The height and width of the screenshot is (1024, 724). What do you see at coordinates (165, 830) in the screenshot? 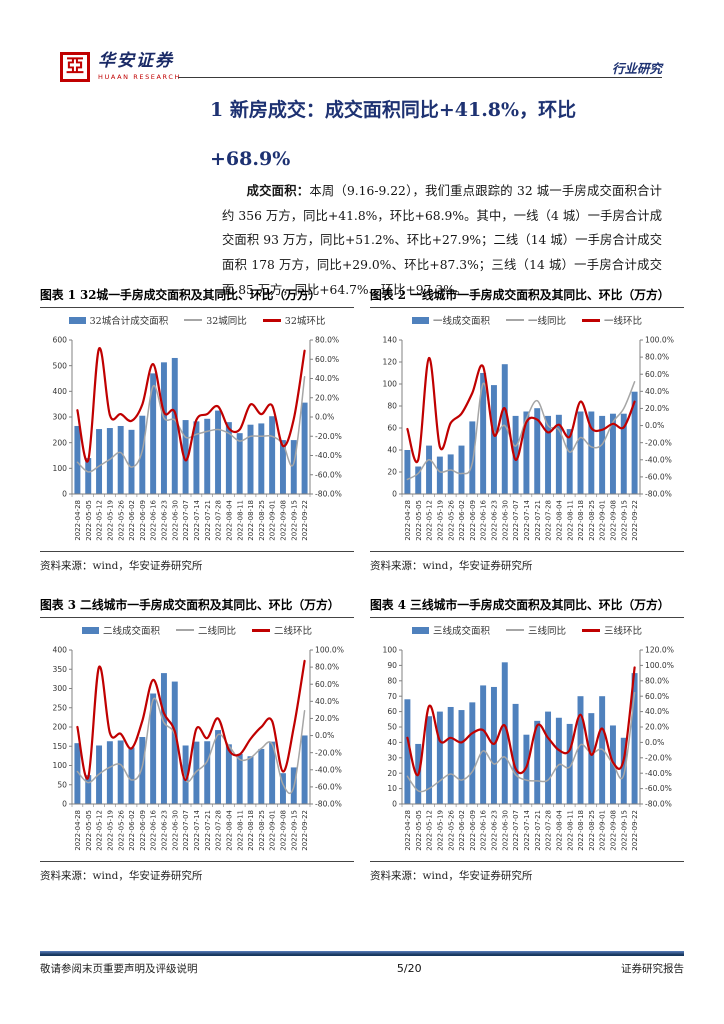
I see `svg-text: 2022-06-23` at bounding box center [165, 830].